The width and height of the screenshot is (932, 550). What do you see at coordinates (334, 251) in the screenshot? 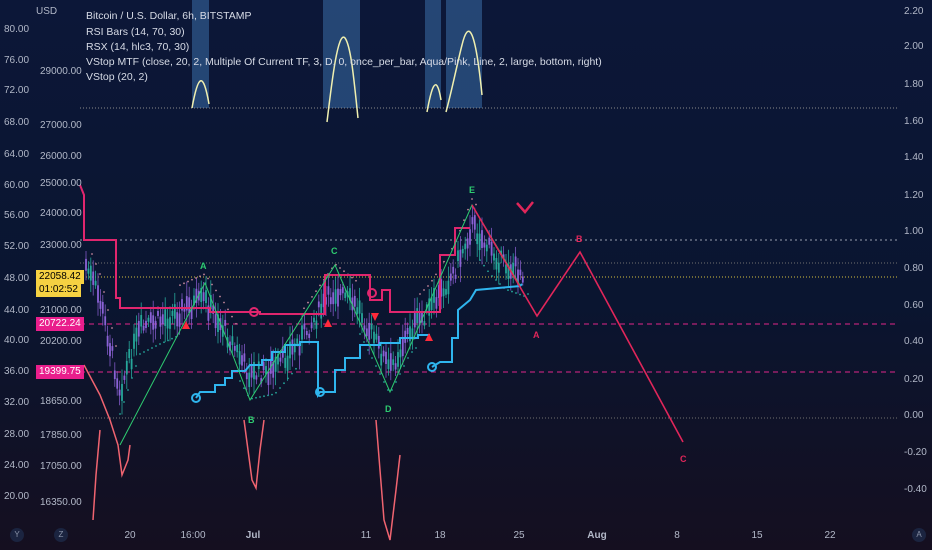
I see `pattern-label-c: C` at bounding box center [334, 251].